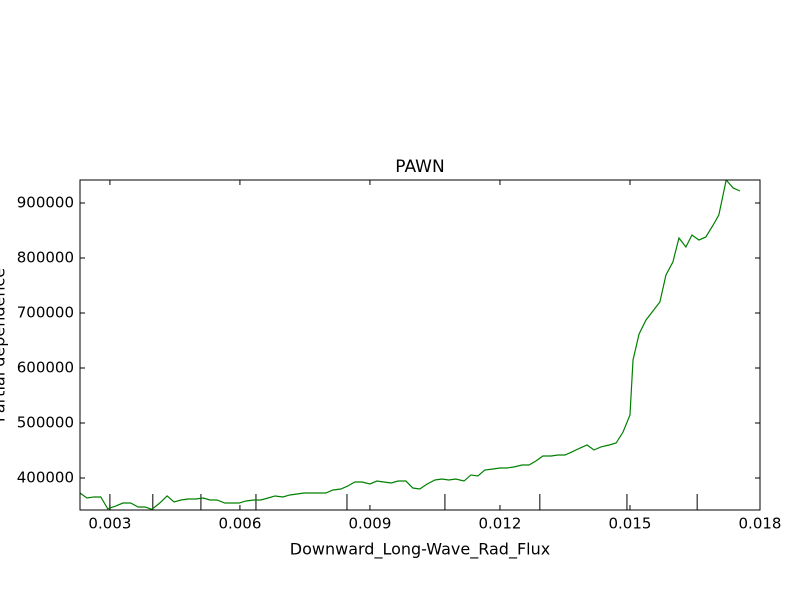 Image resolution: width=800 pixels, height=600 pixels. Describe the element at coordinates (420, 550) in the screenshot. I see `x-axis-label: Downward_Long-Wave_Rad_Flux` at that location.